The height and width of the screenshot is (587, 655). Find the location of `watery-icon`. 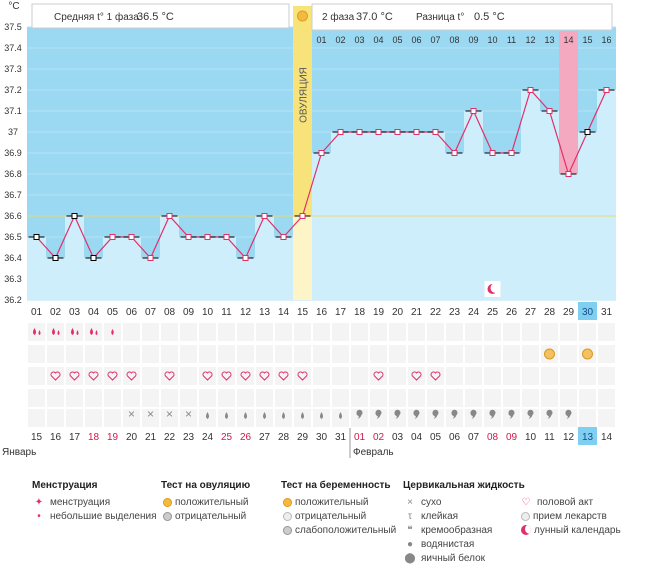

watery-icon is located at coordinates (283, 415).